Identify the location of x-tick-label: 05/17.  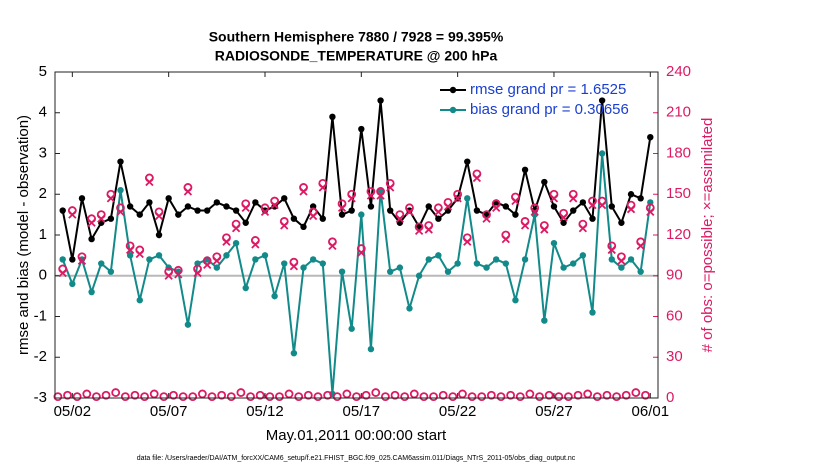
(362, 411).